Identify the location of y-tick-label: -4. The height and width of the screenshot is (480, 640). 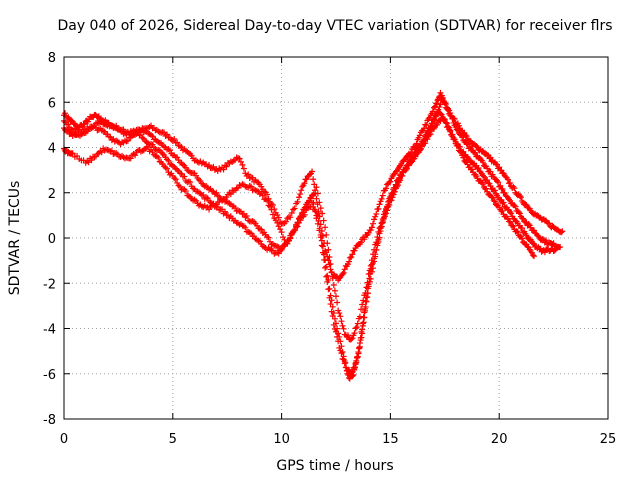
(49, 330).